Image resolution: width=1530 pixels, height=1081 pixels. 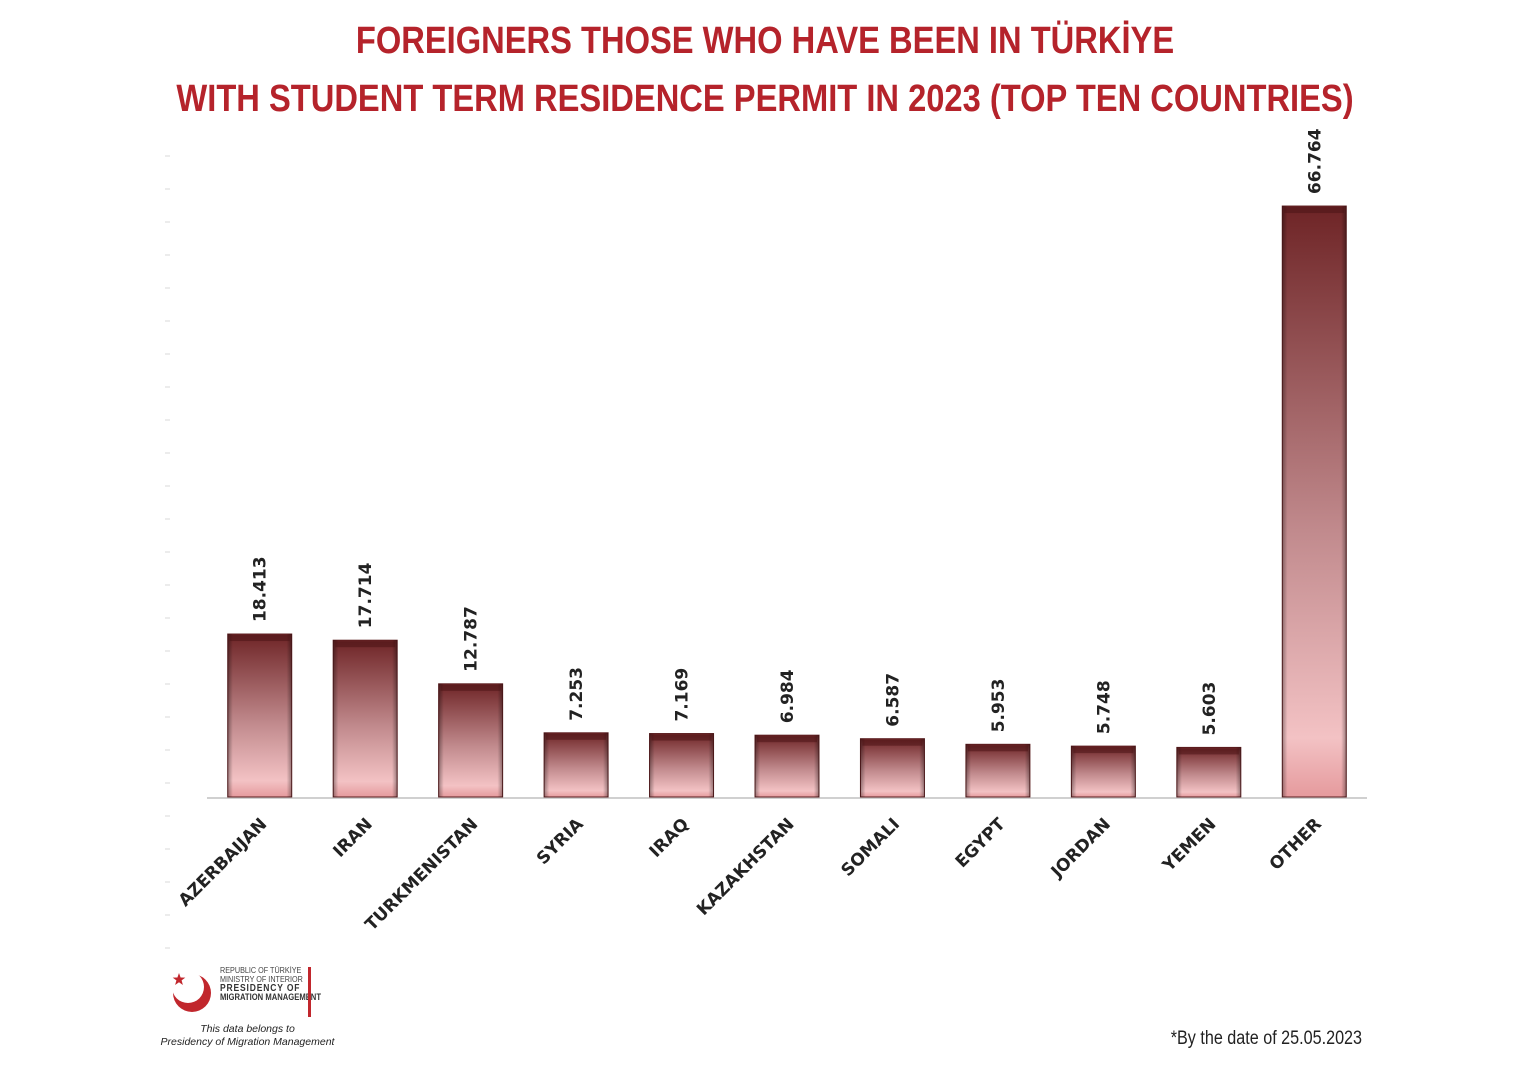 What do you see at coordinates (560, 841) in the screenshot?
I see `category-label-syria: SYRIA` at bounding box center [560, 841].